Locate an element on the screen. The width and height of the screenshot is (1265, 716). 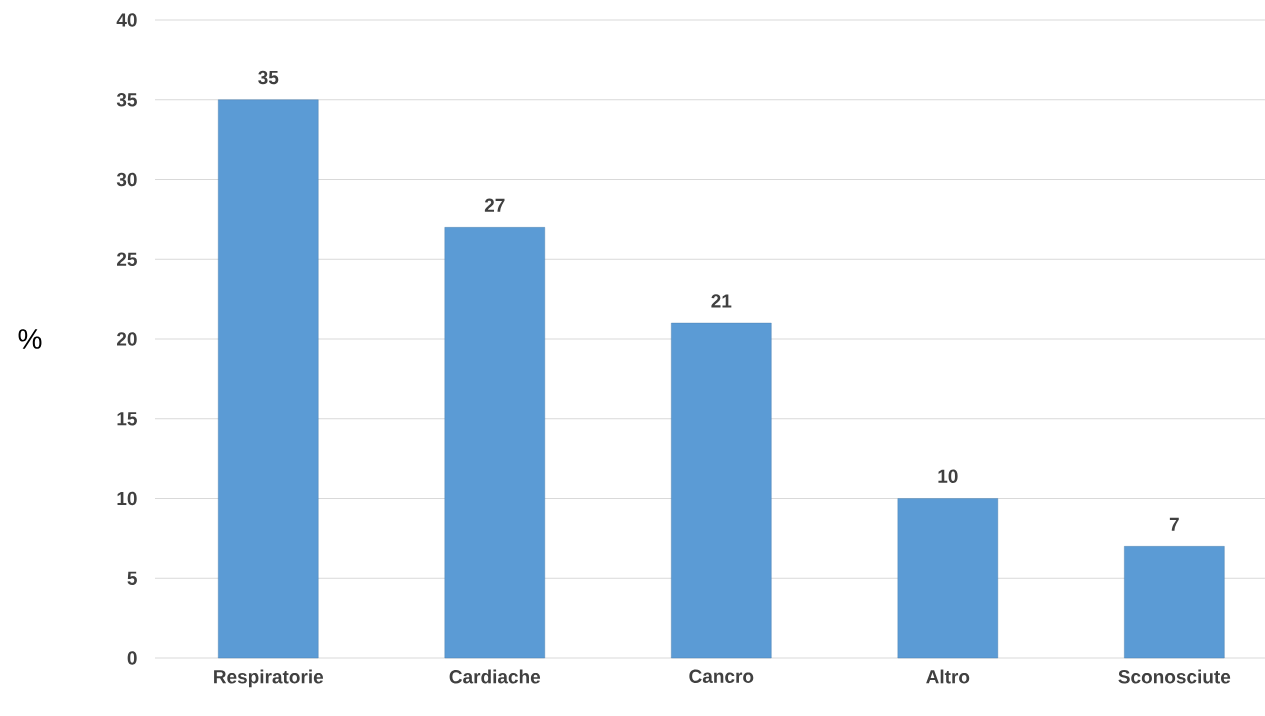
x-tick-label: Respiratorie is located at coordinates (269, 678).